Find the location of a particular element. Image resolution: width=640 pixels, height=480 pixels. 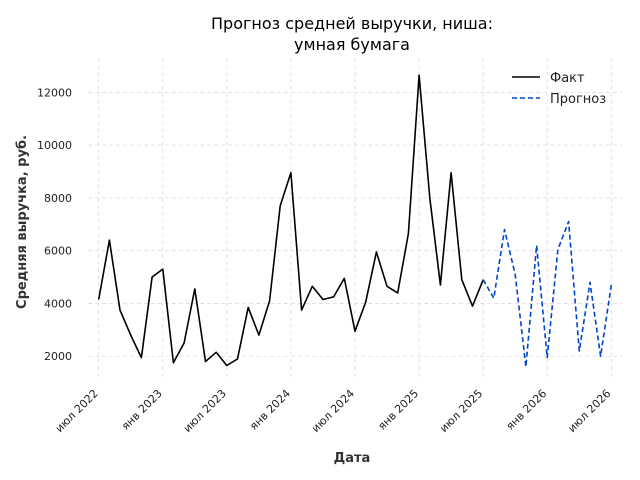

x-tick-label: июл 2026 is located at coordinates (589, 411).